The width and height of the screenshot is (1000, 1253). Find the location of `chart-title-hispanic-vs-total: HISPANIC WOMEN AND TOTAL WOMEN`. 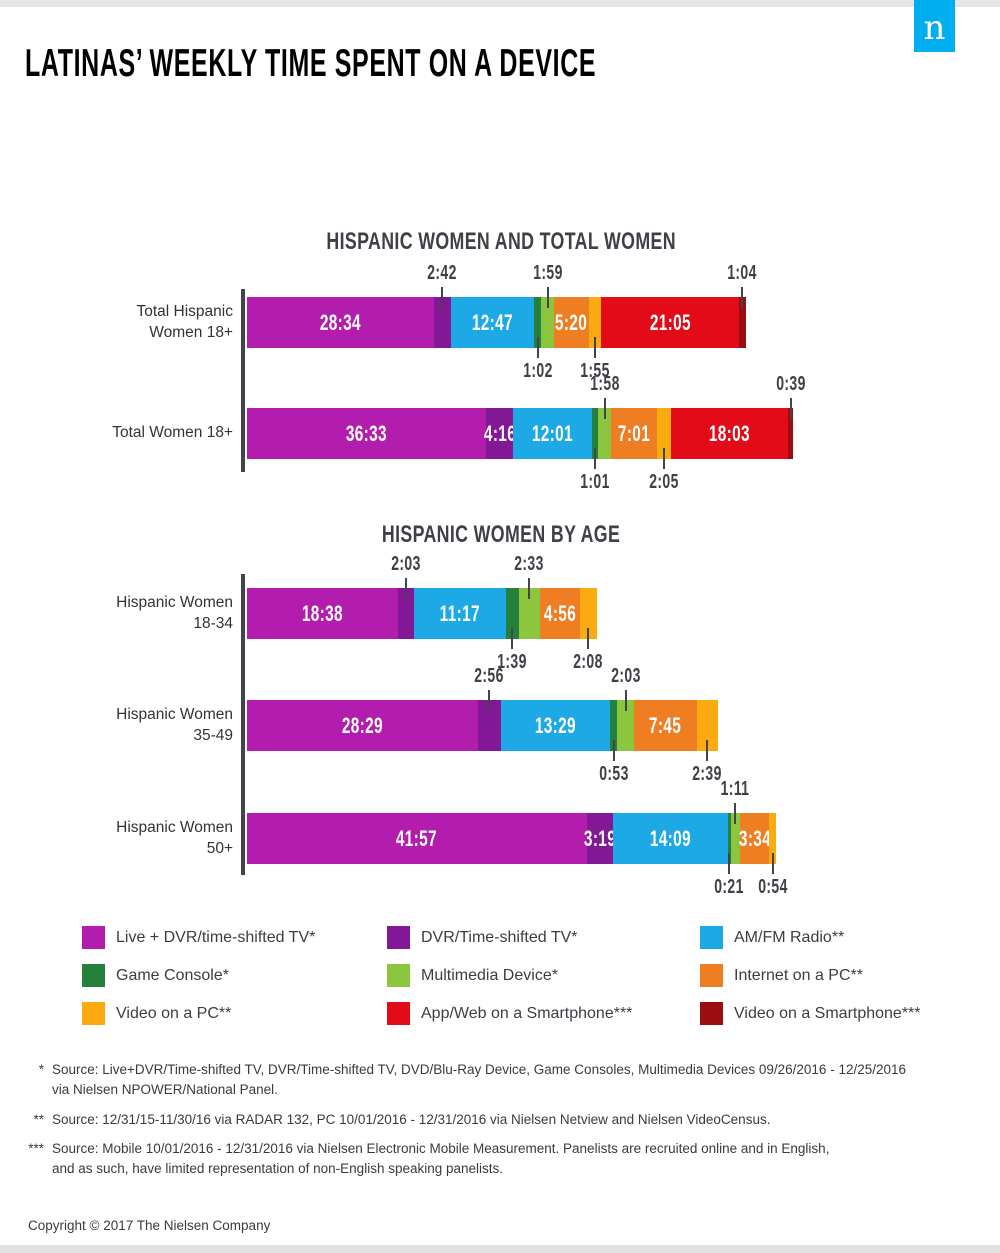

chart-title-hispanic-vs-total: HISPANIC WOMEN AND TOTAL WOMEN is located at coordinates (501, 242).